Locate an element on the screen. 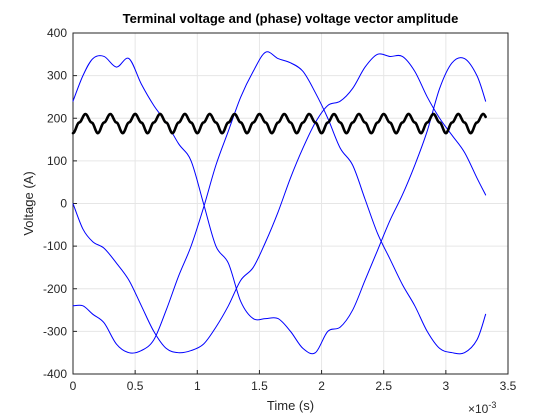  x-tick-label: 3.5 is located at coordinates (508, 386).